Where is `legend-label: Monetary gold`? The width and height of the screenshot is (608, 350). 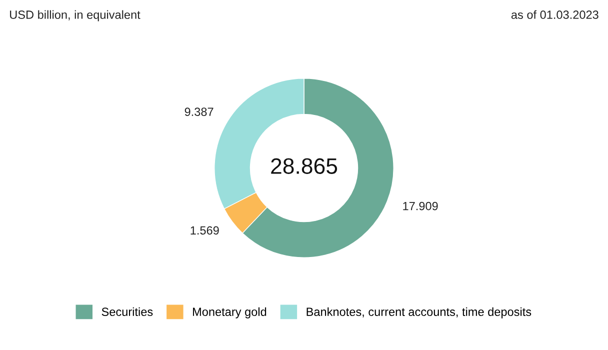 legend-label: Monetary gold is located at coordinates (229, 312).